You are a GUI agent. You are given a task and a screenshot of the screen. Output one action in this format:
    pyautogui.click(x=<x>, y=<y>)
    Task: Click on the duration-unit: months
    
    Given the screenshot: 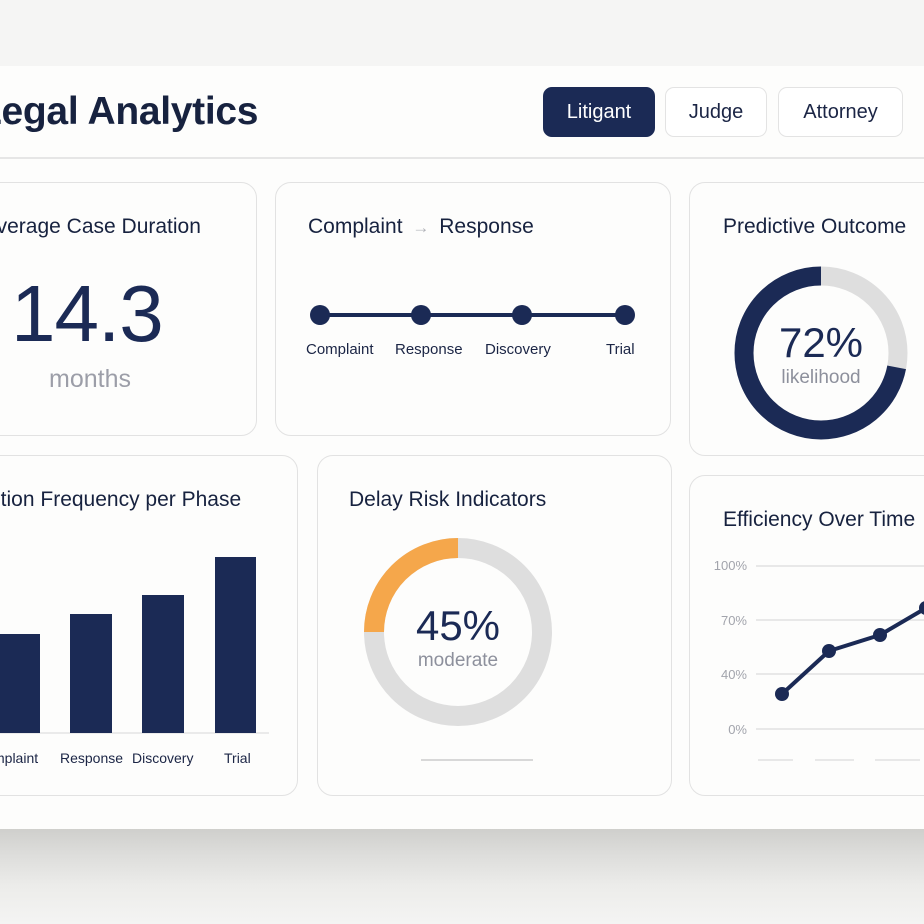 What is the action you would take?
    pyautogui.click(x=90, y=379)
    